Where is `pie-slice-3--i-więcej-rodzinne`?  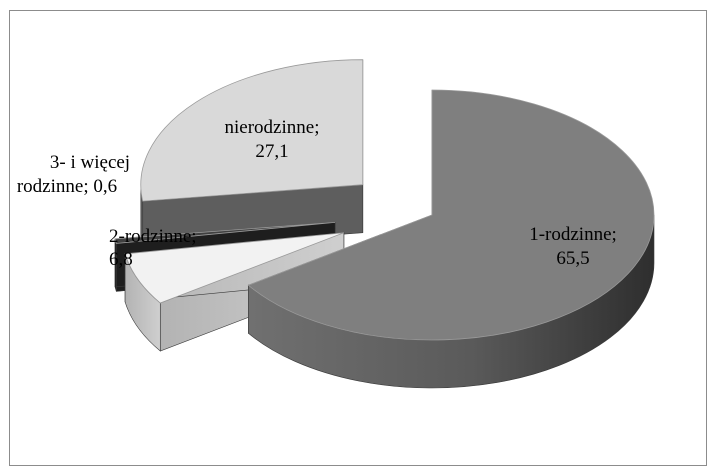
pie-slice-3--i-więcej-rodzinne is located at coordinates (225, 232).